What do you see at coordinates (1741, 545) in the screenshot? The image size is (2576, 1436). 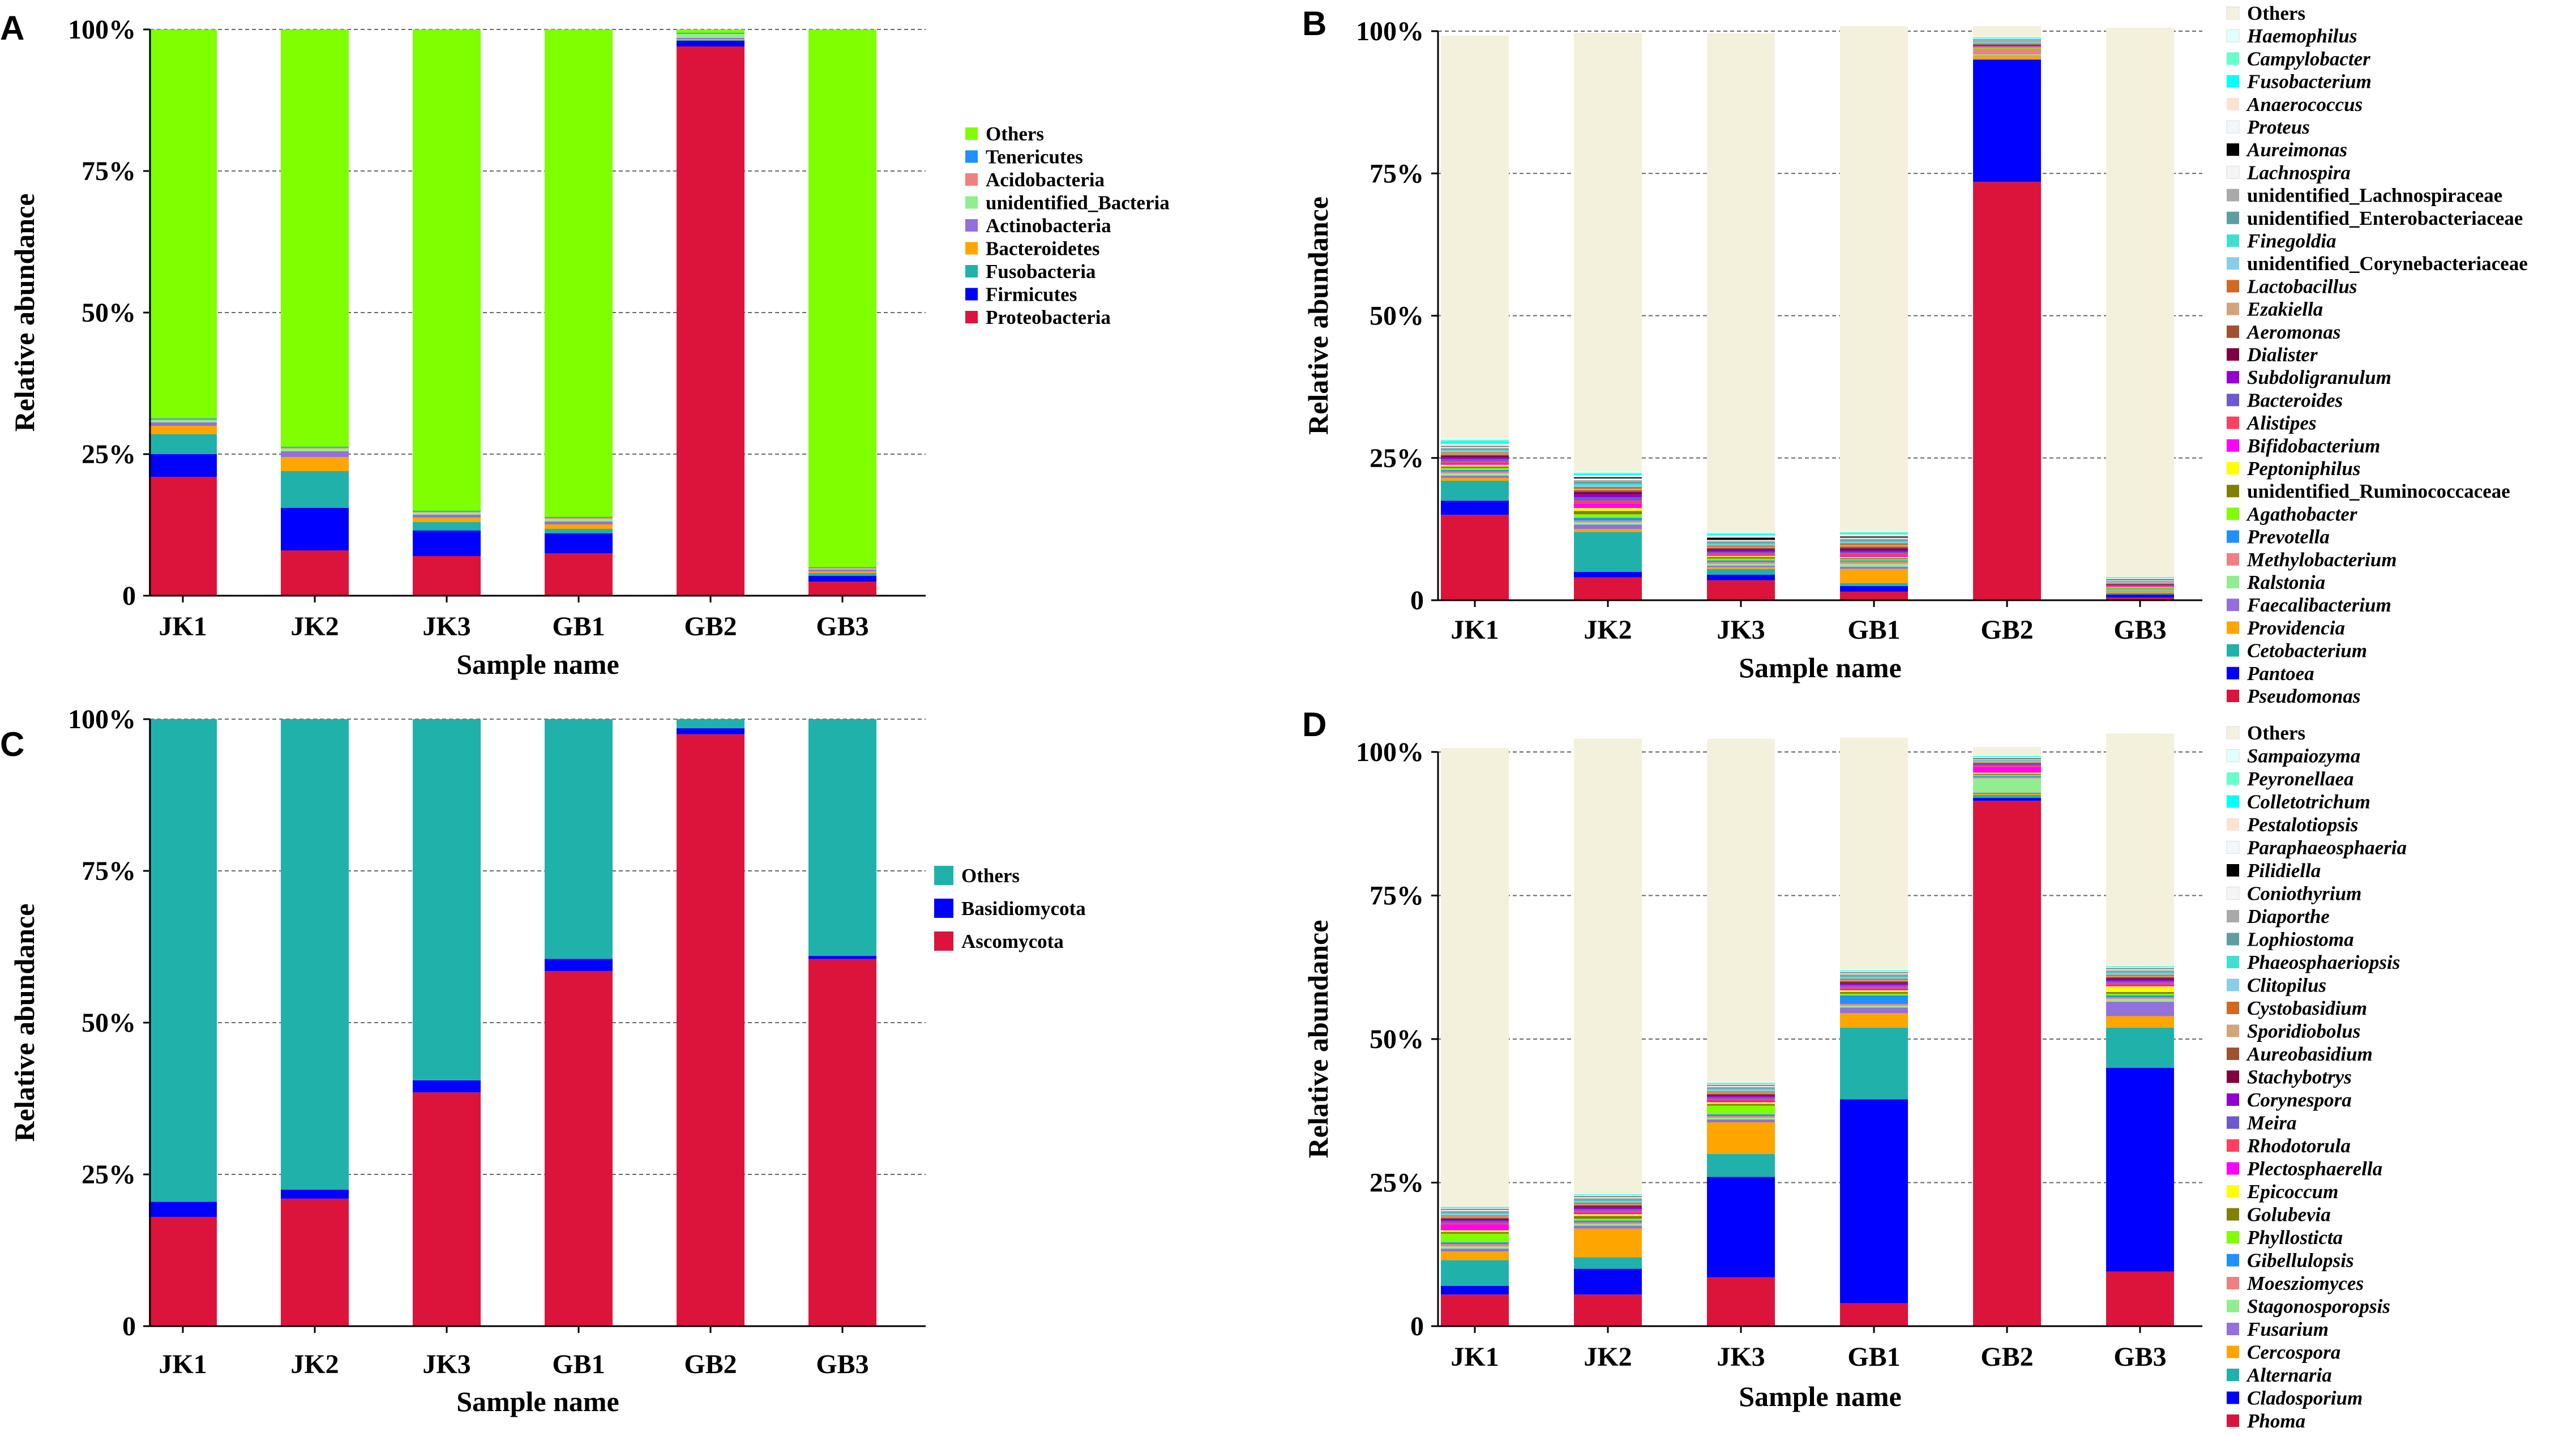 I see `bar-segment-jk3-unidentified-corynebacteriaceae` at bounding box center [1741, 545].